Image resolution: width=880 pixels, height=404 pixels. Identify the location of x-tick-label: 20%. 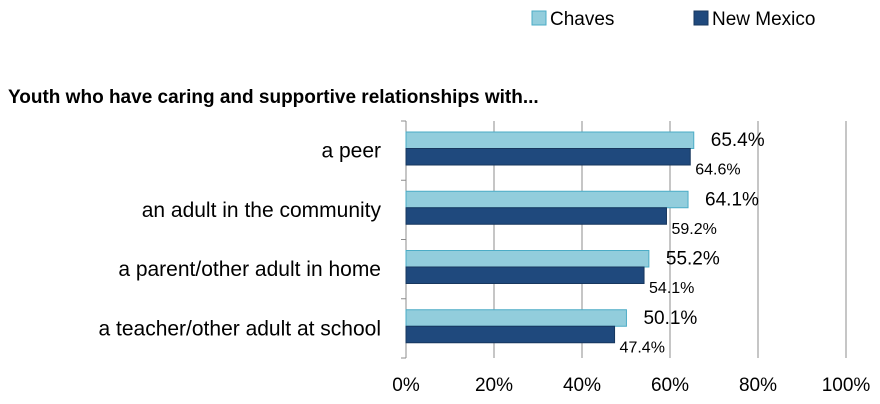
(494, 385).